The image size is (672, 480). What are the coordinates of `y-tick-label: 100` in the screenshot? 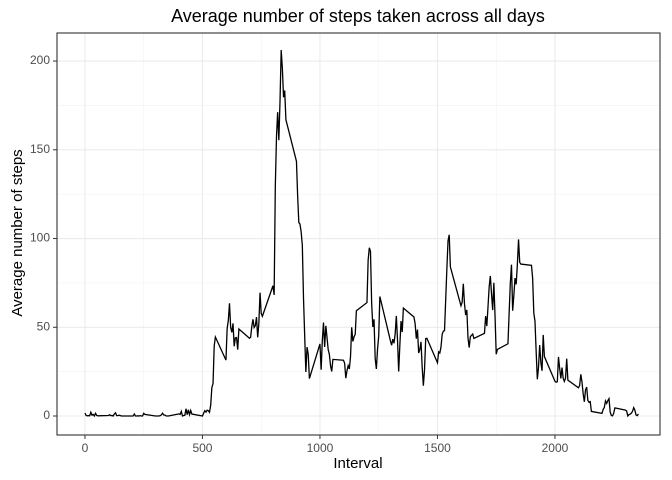 It's located at (40, 238).